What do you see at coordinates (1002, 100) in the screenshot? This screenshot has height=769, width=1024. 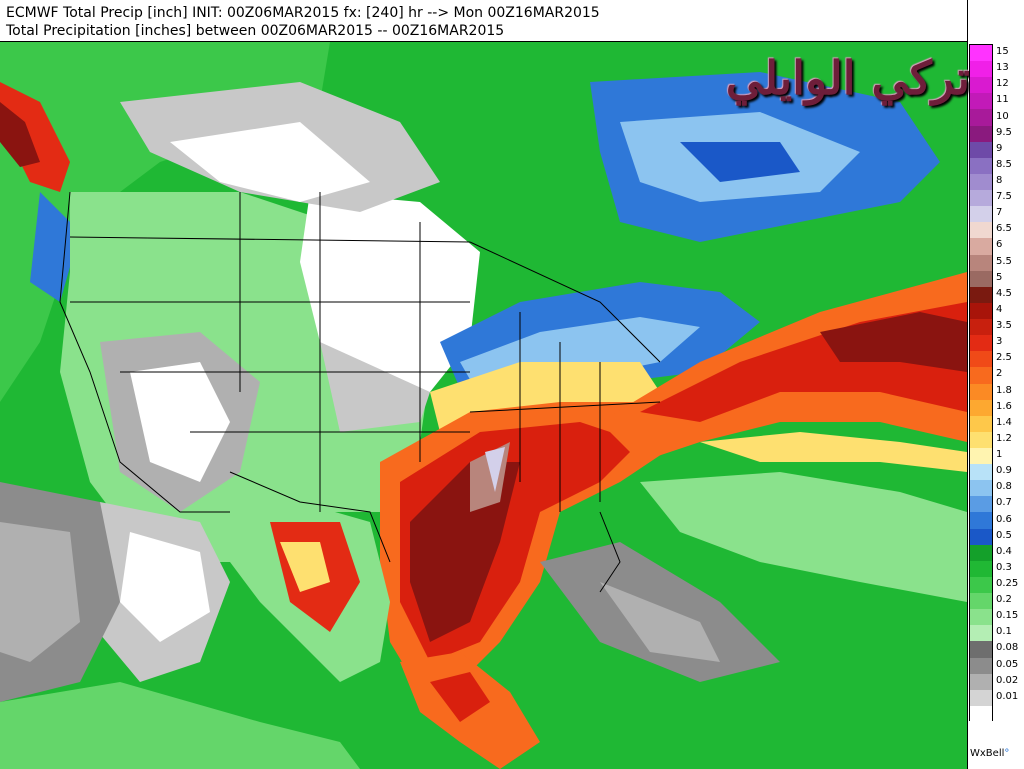 I see `legend-label: 11` at bounding box center [1002, 100].